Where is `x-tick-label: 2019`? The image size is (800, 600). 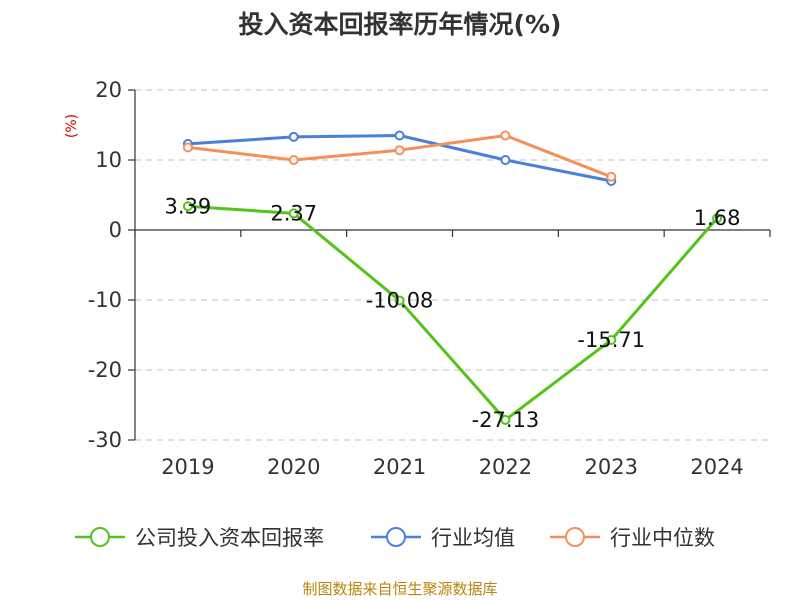
x-tick-label: 2019 is located at coordinates (187, 467).